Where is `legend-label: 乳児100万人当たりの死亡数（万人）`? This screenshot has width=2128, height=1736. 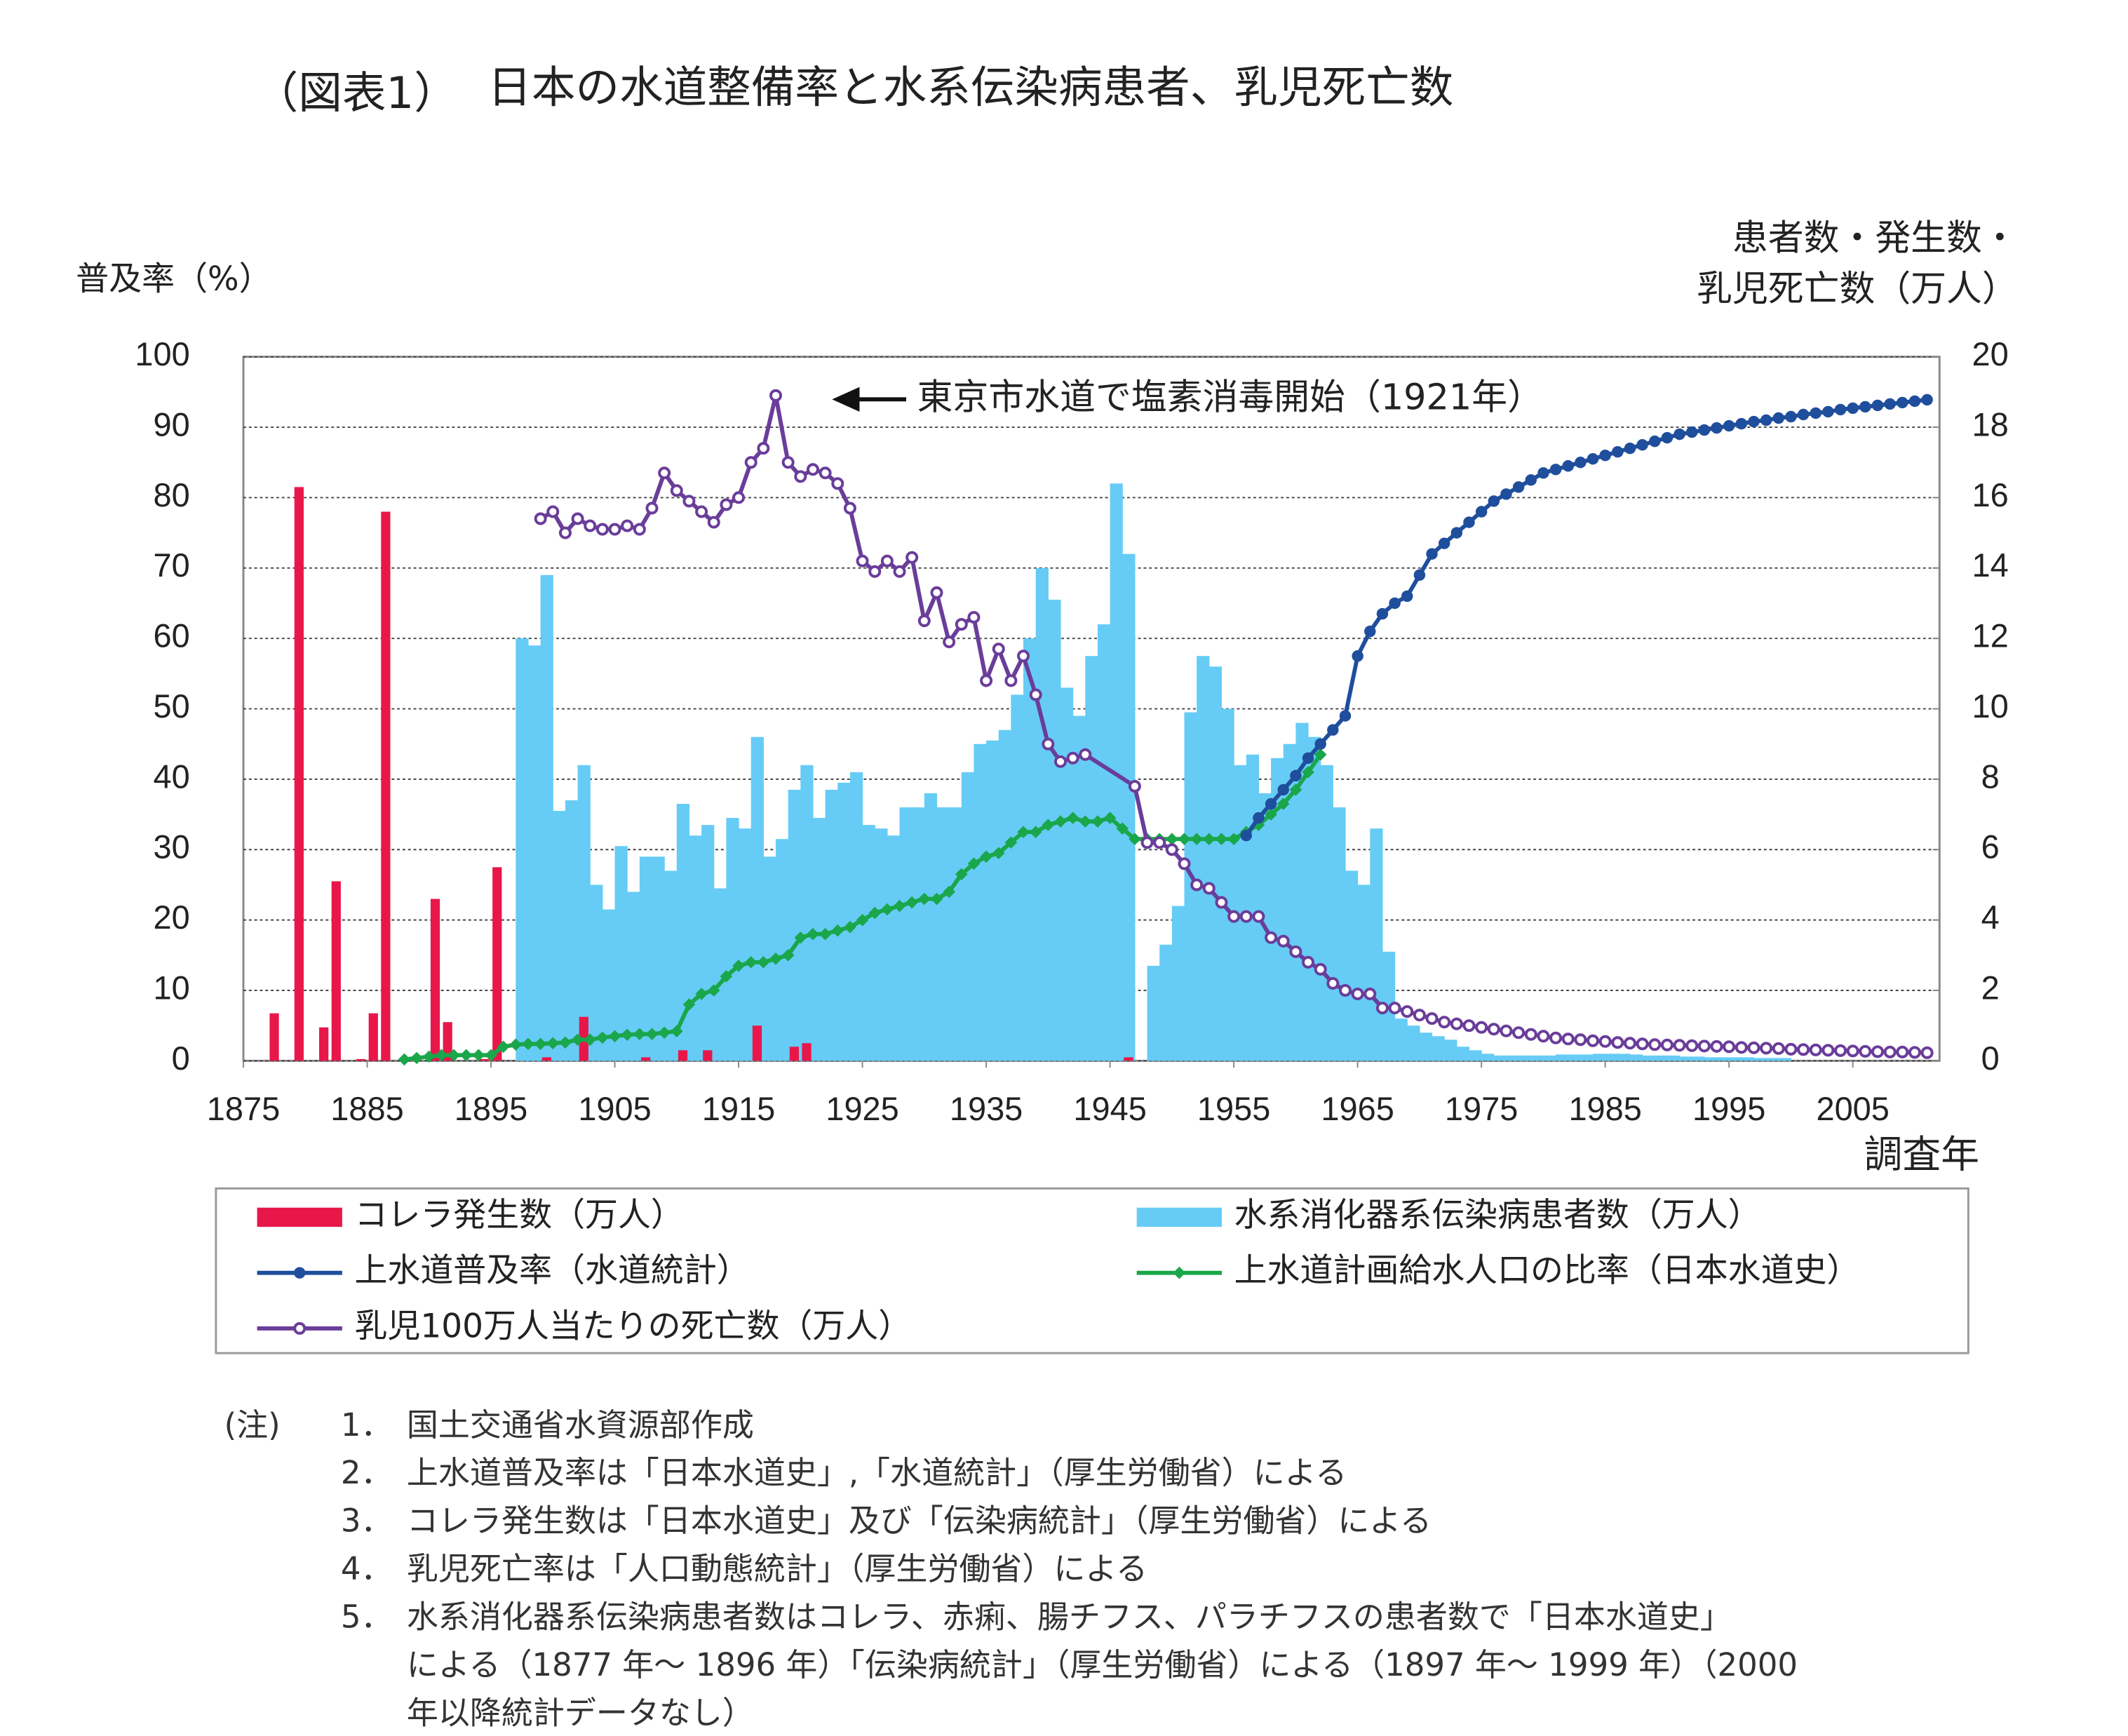
legend-label: 乳児100万人当たりの死亡数（万人） is located at coordinates (632, 1326).